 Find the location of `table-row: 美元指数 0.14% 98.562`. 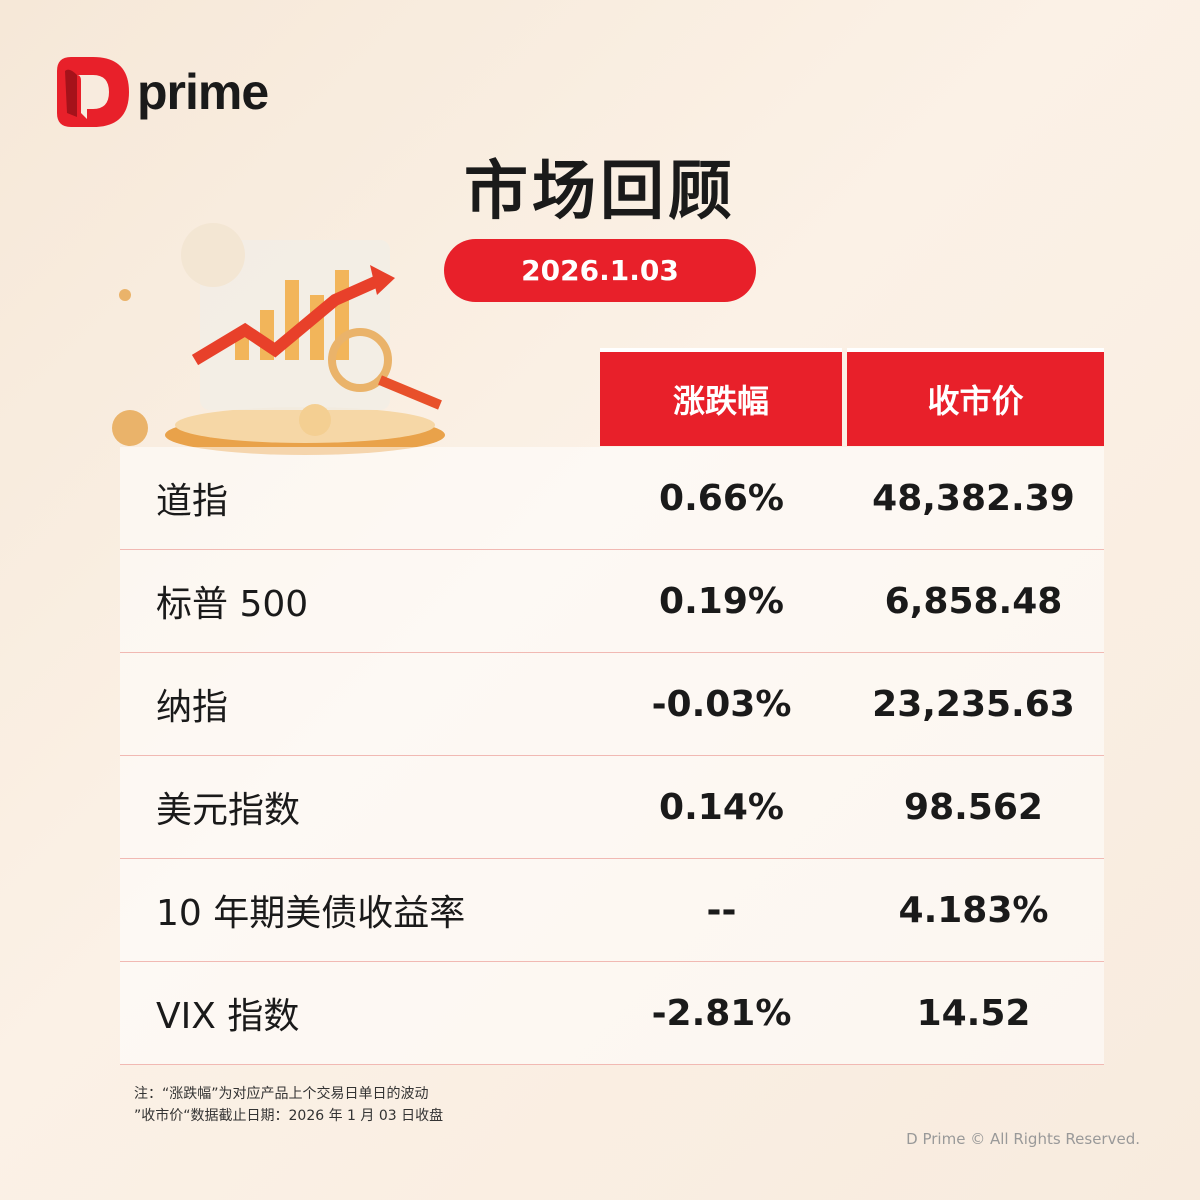

table-row: 美元指数 0.14% 98.562 is located at coordinates (612, 807).